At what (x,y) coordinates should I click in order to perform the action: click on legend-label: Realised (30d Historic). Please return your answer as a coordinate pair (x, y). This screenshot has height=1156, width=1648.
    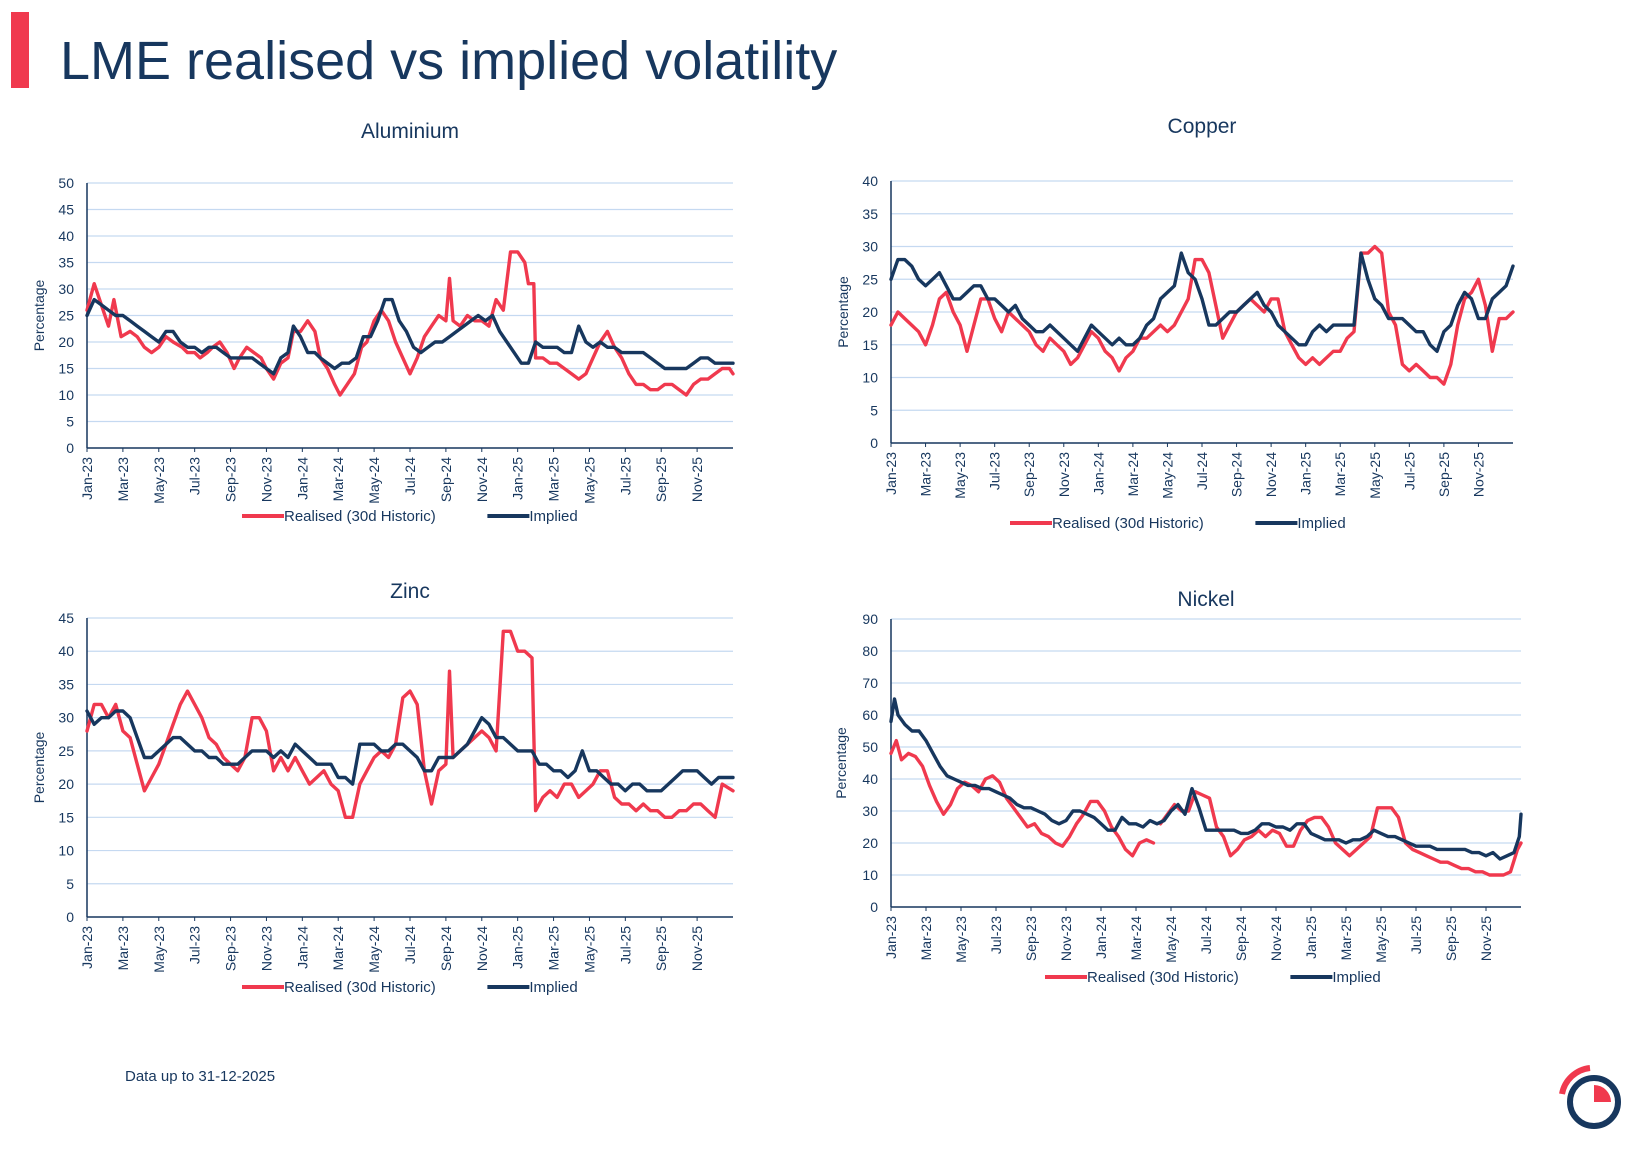
    Looking at the image, I should click on (1163, 977).